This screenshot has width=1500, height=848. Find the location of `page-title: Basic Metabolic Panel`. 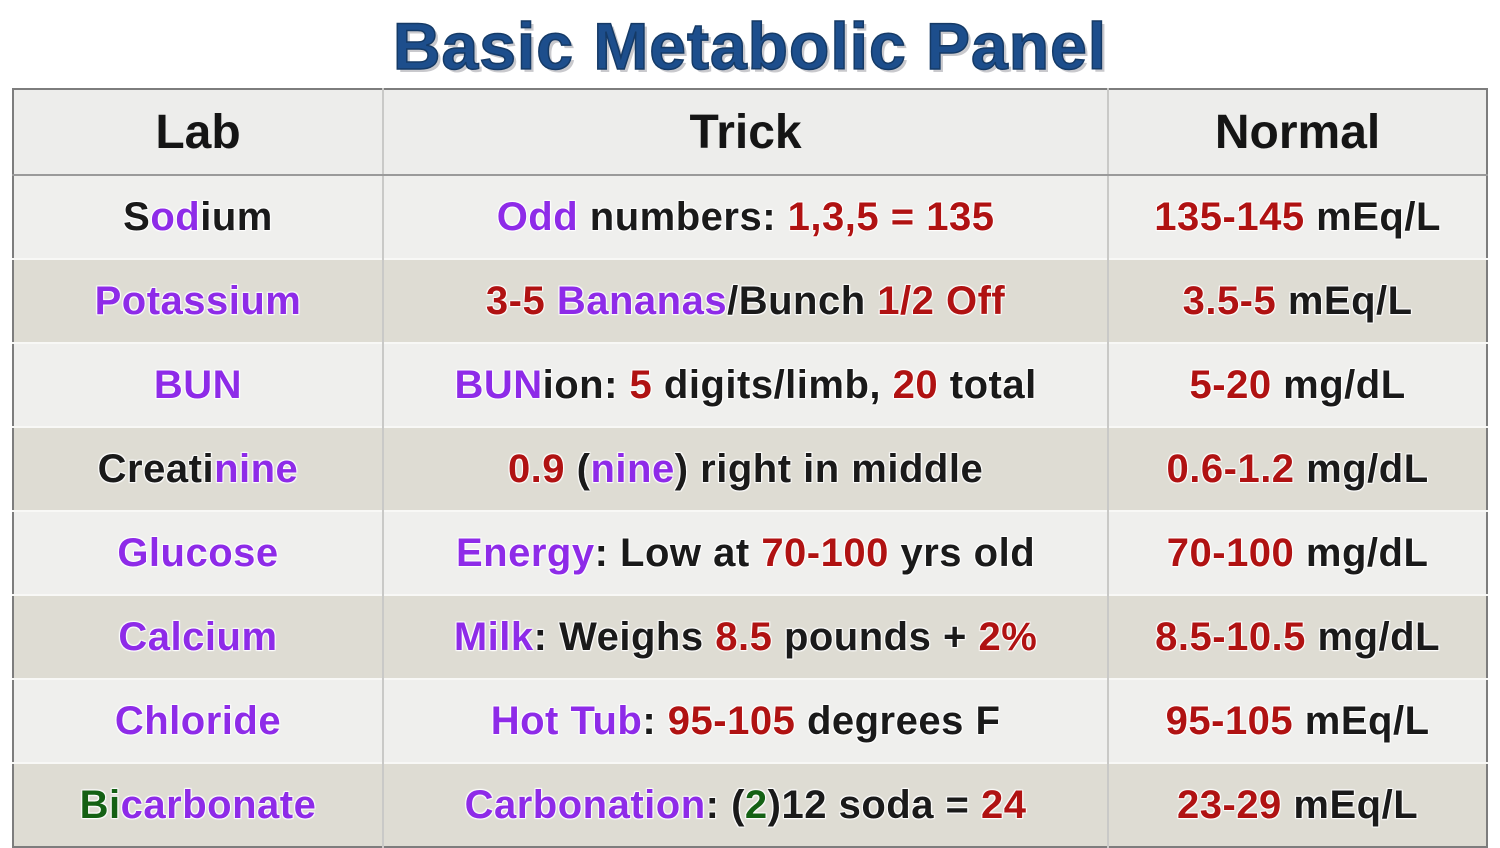

page-title: Basic Metabolic Panel is located at coordinates (750, 46).